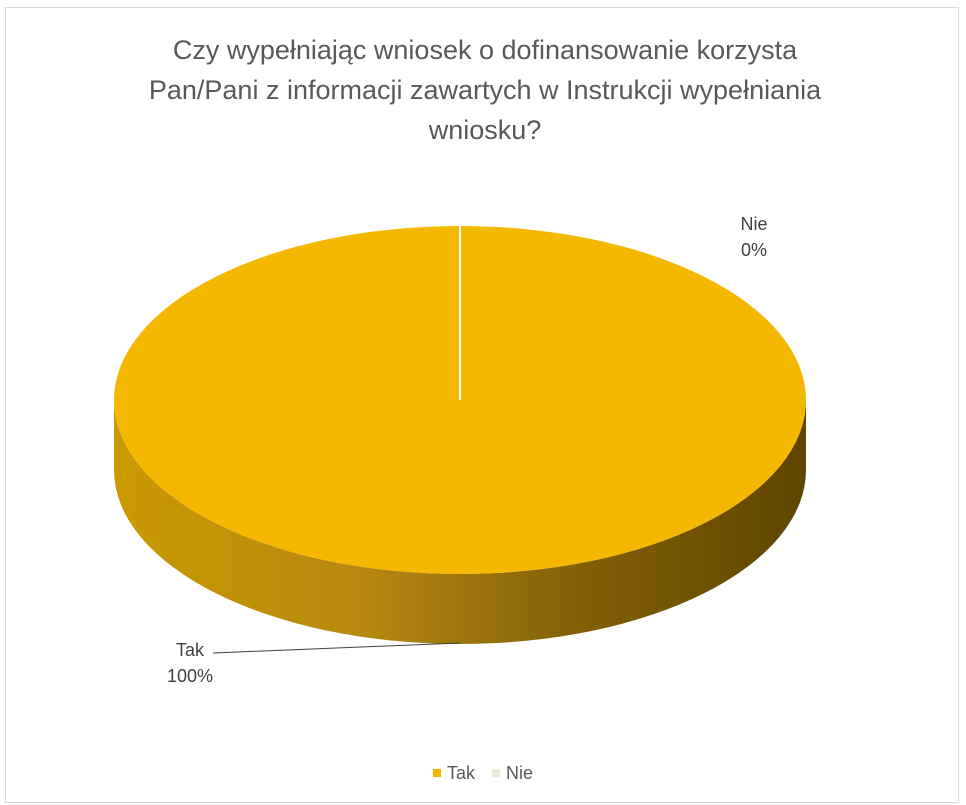 This screenshot has width=966, height=805. Describe the element at coordinates (520, 773) in the screenshot. I see `legend-label-nie: Nie` at that location.